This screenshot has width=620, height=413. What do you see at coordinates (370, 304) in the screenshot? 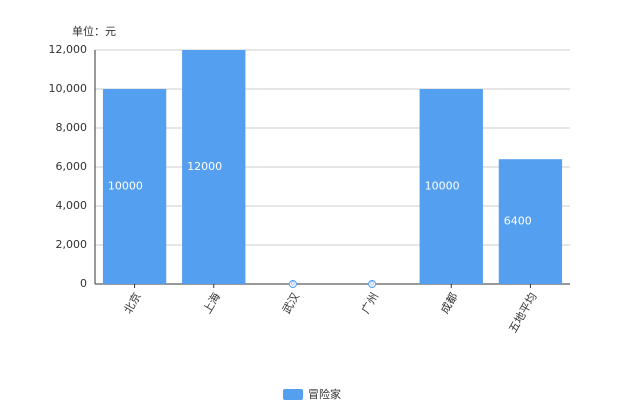
I see `x-tick-label: 广州` at bounding box center [370, 304].